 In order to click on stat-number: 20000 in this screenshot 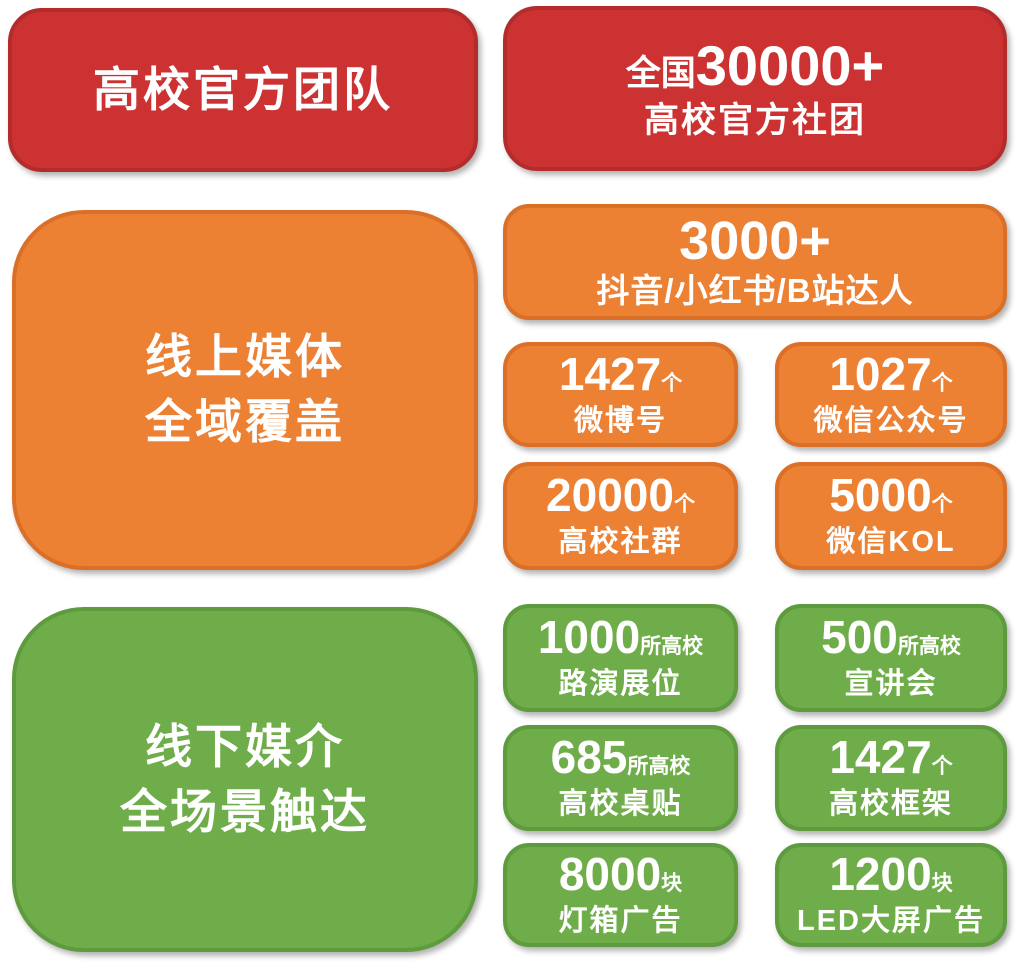, I will do `click(610, 495)`.